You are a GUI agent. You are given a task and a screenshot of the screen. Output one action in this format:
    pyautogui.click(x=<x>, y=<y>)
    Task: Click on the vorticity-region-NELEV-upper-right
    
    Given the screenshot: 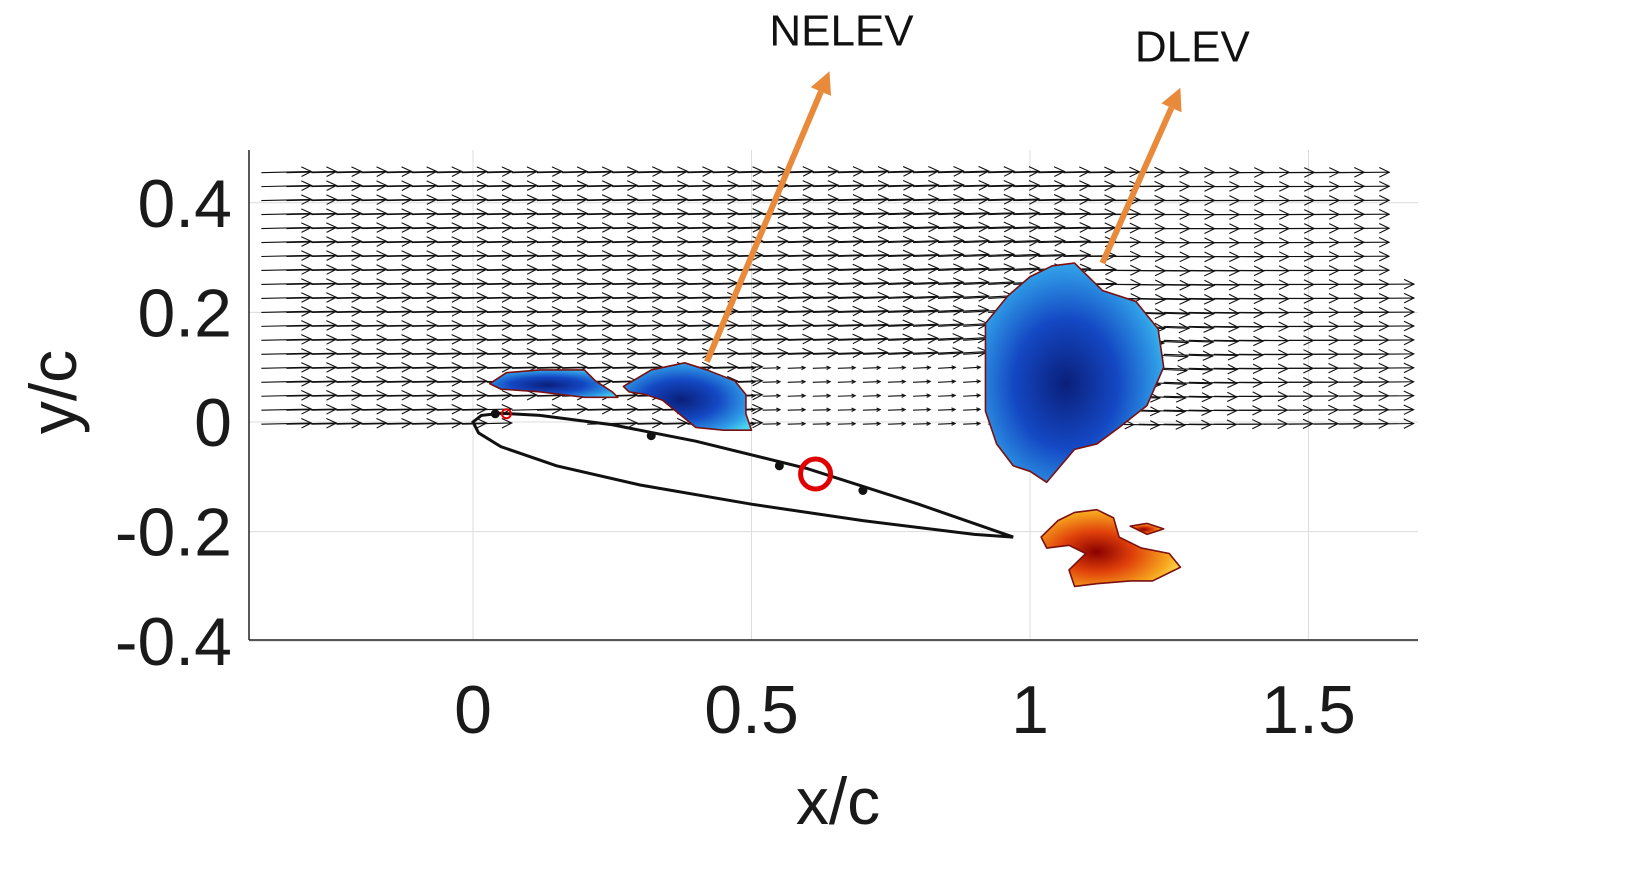 What is the action you would take?
    pyautogui.click(x=687, y=397)
    